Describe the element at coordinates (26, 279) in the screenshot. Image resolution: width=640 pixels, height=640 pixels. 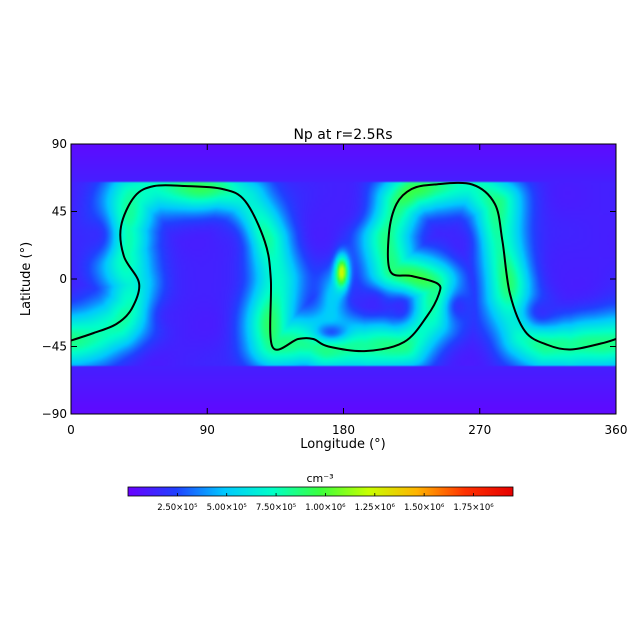
I see `y-axis-label: Latitude (°)` at that location.